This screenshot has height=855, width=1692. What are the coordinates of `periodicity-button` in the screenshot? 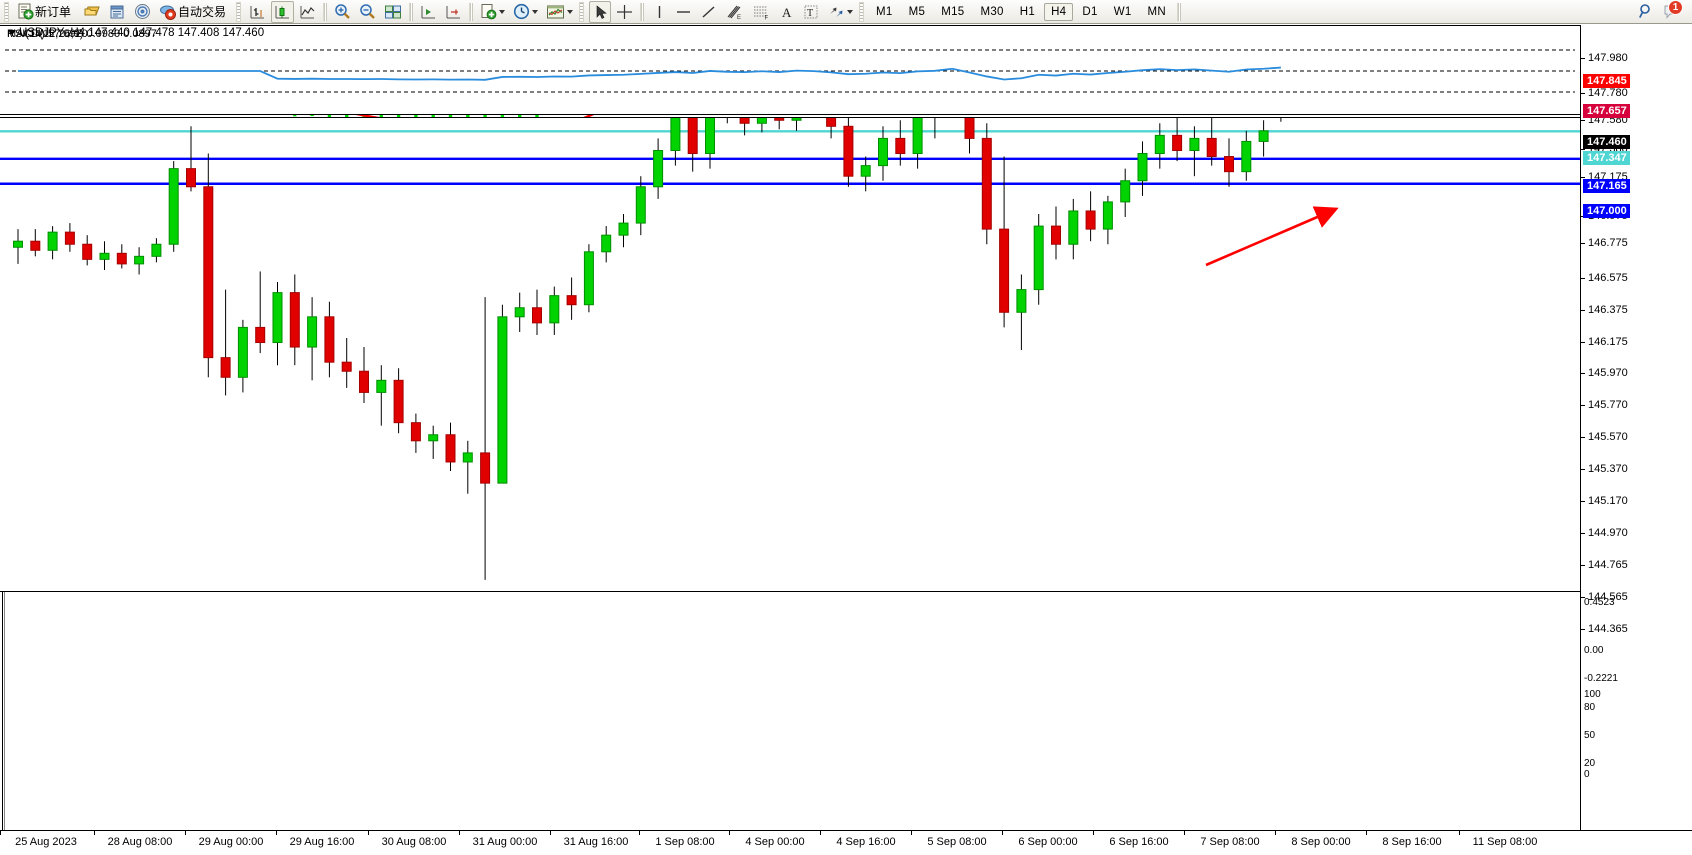 It's located at (525, 12).